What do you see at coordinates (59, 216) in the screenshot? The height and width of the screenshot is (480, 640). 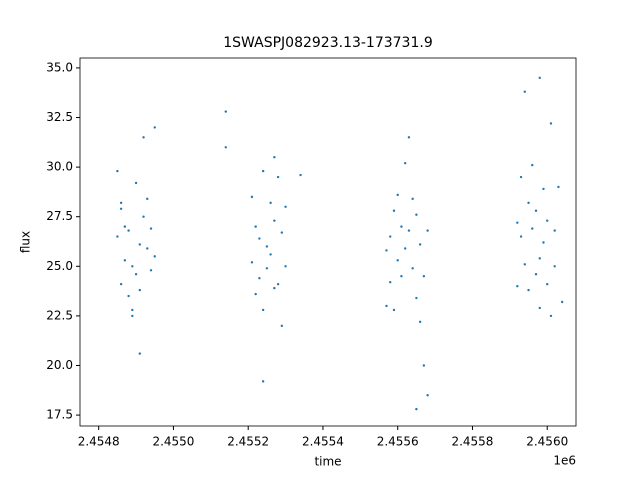 I see `y-tick-label: 27.5` at bounding box center [59, 216].